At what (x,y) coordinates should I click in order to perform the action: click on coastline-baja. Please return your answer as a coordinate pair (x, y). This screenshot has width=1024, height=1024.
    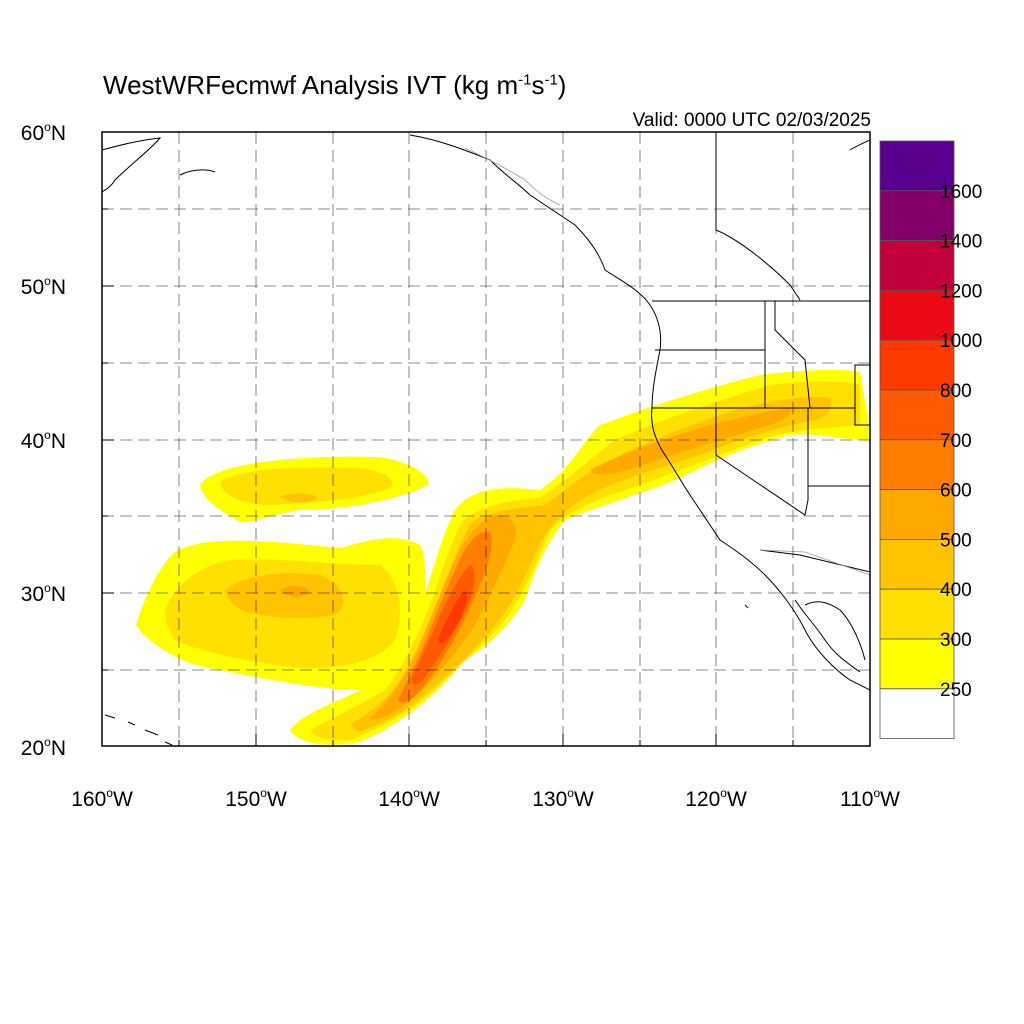
    Looking at the image, I should click on (827, 636).